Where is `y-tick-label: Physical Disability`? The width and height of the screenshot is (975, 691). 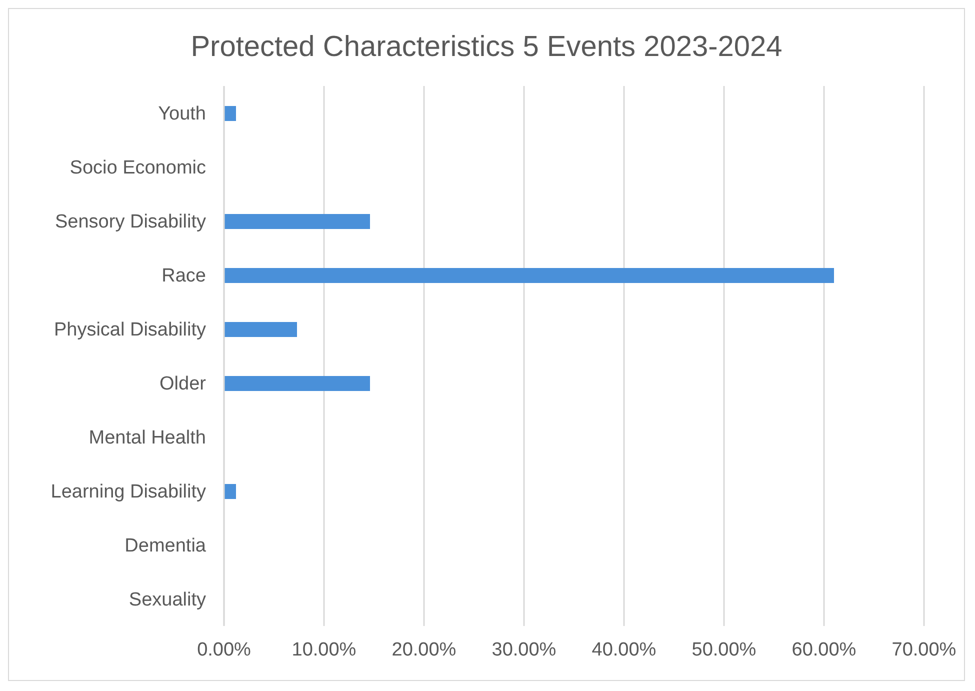 y-tick-label: Physical Disability is located at coordinates (130, 330).